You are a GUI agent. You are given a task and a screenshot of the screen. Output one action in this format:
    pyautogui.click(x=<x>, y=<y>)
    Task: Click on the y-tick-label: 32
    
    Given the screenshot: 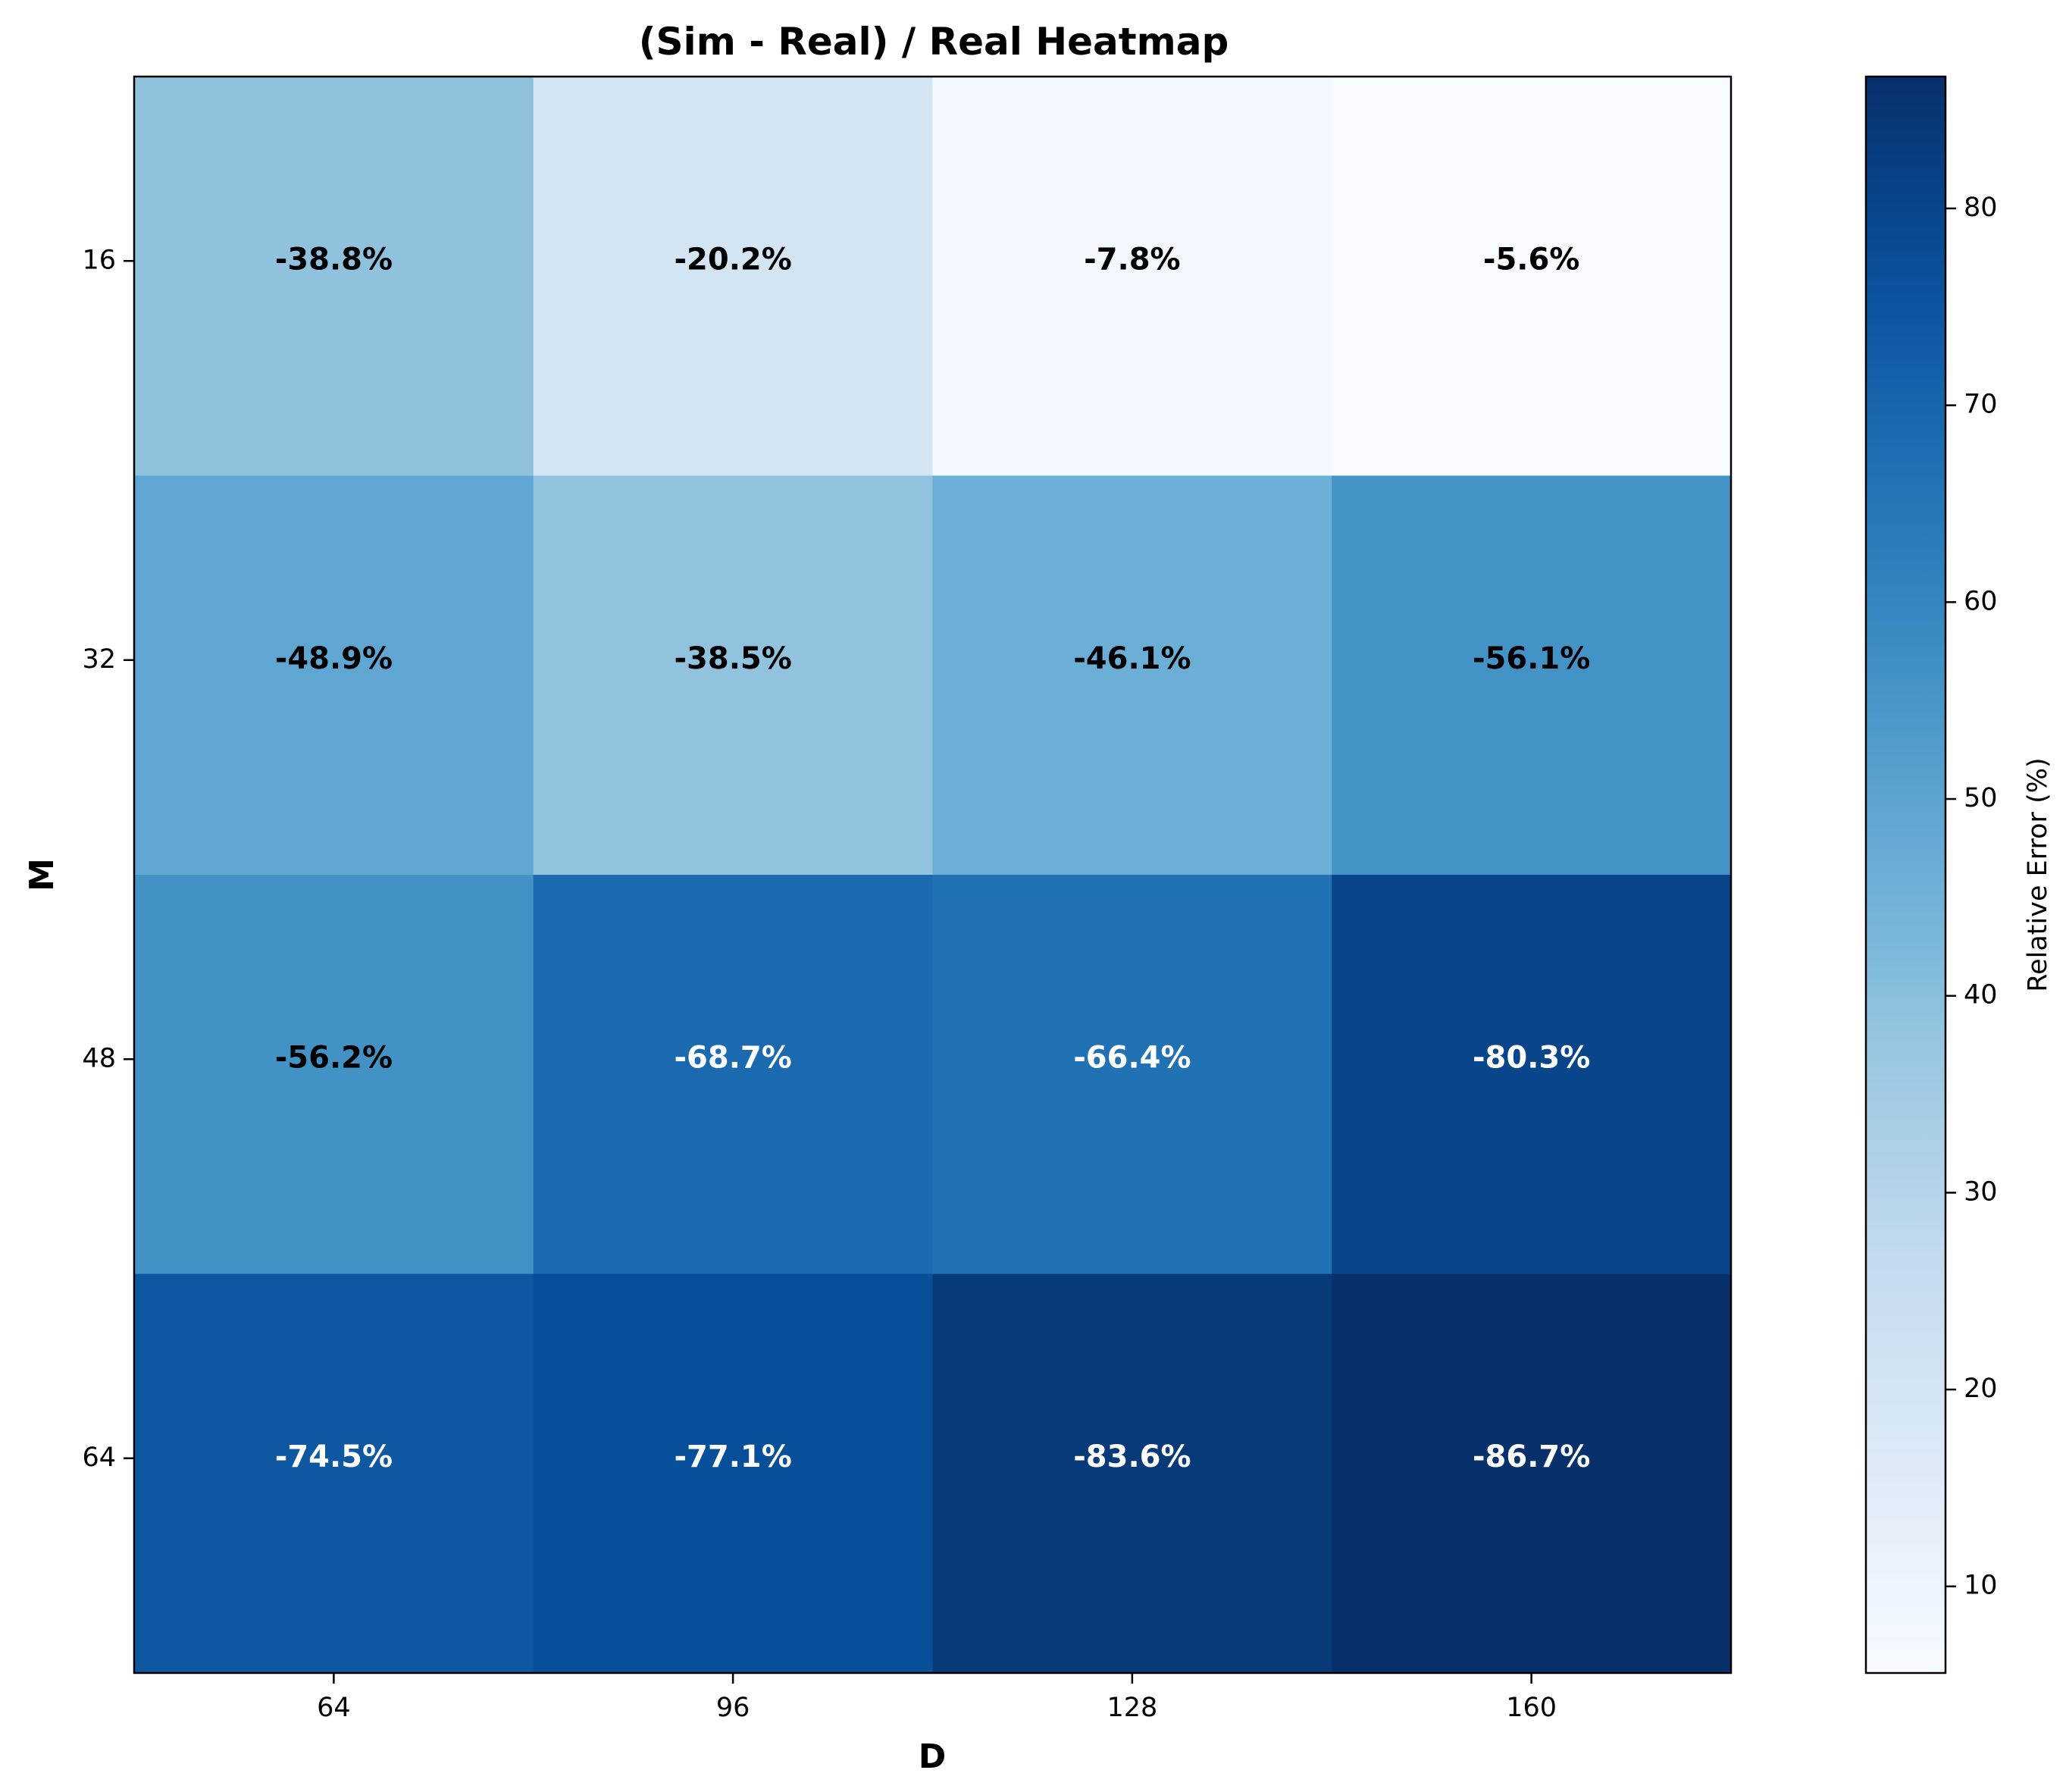 What is the action you would take?
    pyautogui.click(x=99, y=659)
    